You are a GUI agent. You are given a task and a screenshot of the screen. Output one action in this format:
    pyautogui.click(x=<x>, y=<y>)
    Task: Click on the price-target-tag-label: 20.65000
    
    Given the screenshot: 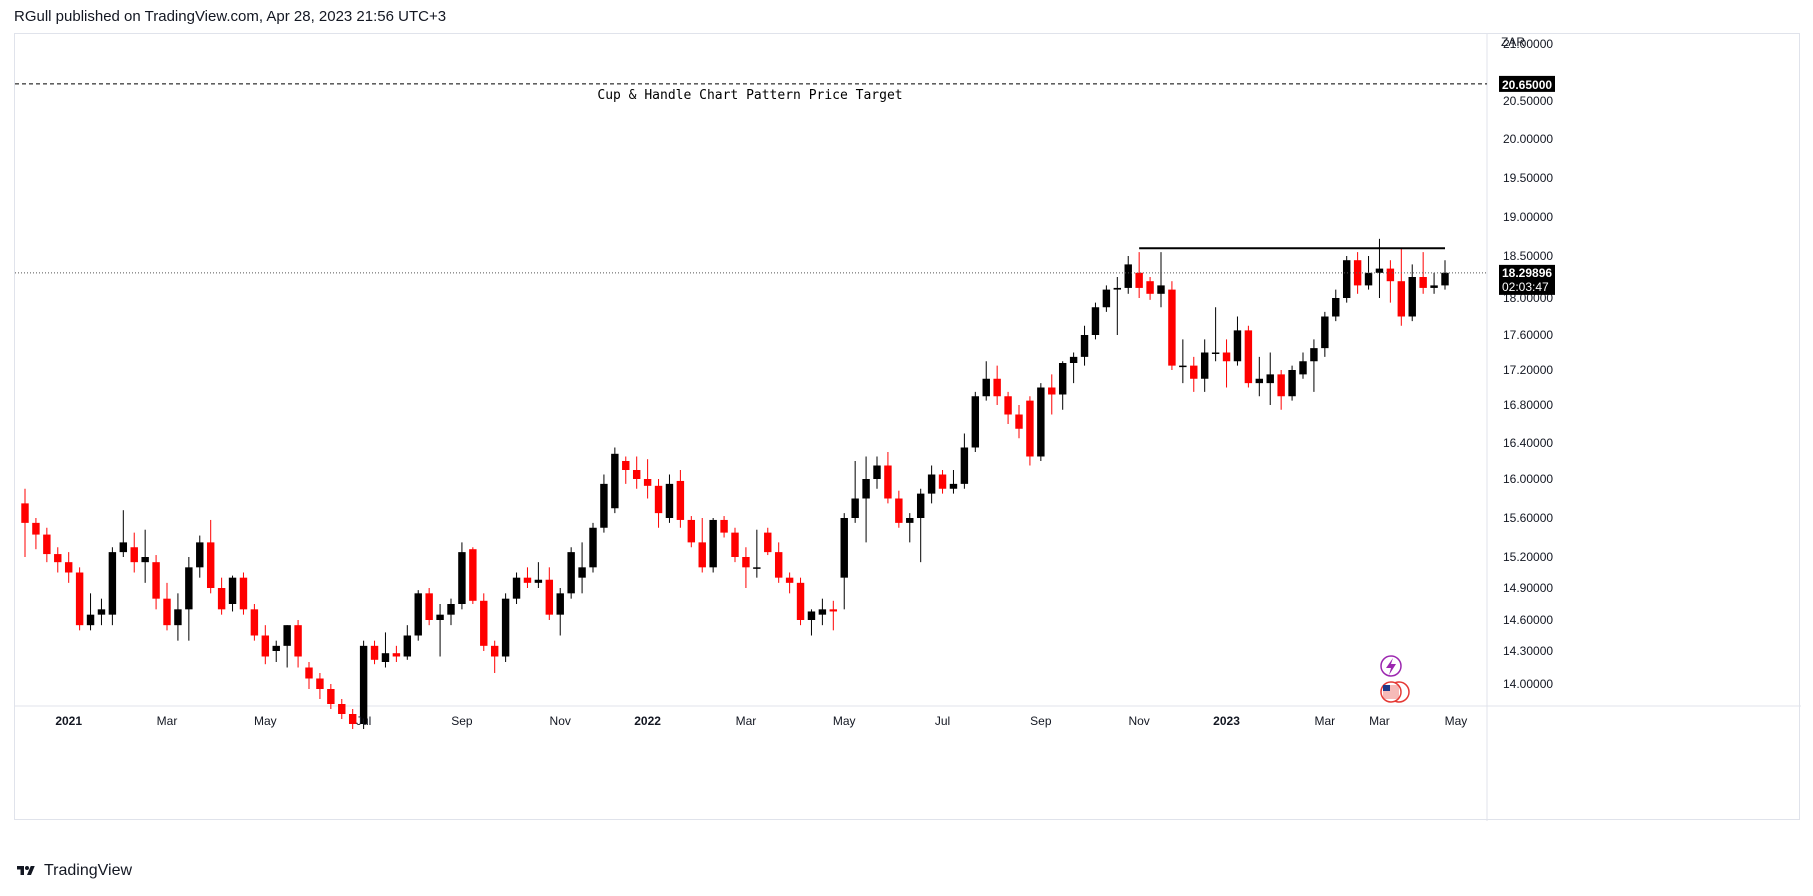 What is the action you would take?
    pyautogui.click(x=1527, y=85)
    